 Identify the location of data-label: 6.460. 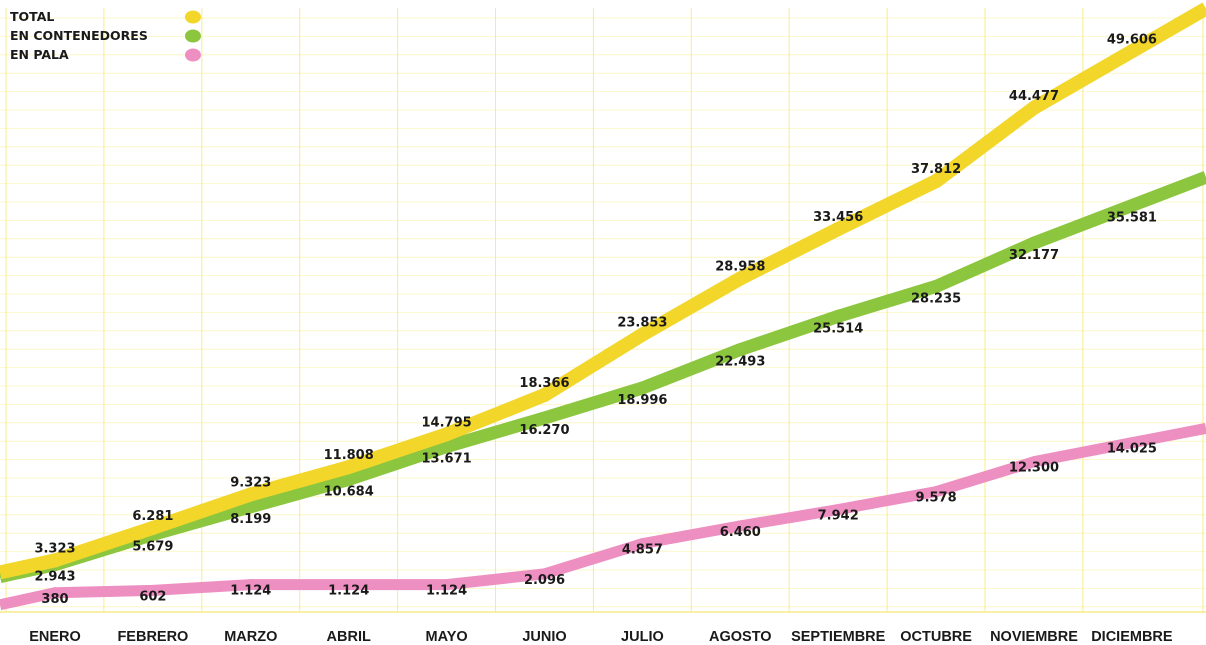
(740, 532).